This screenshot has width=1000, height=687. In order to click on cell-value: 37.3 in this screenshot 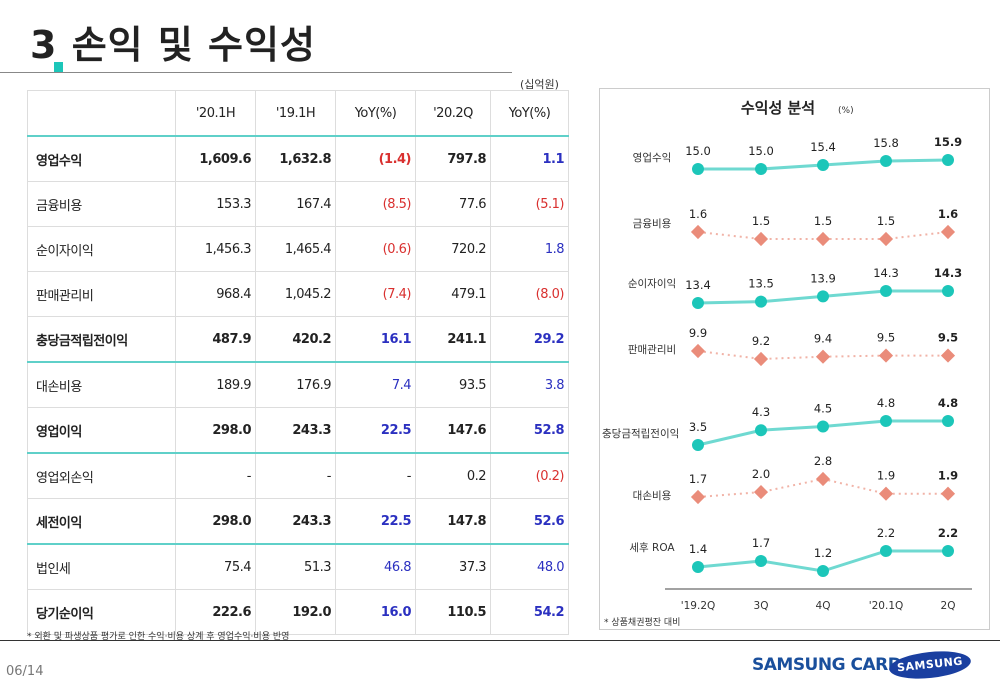, I will do `click(453, 566)`.